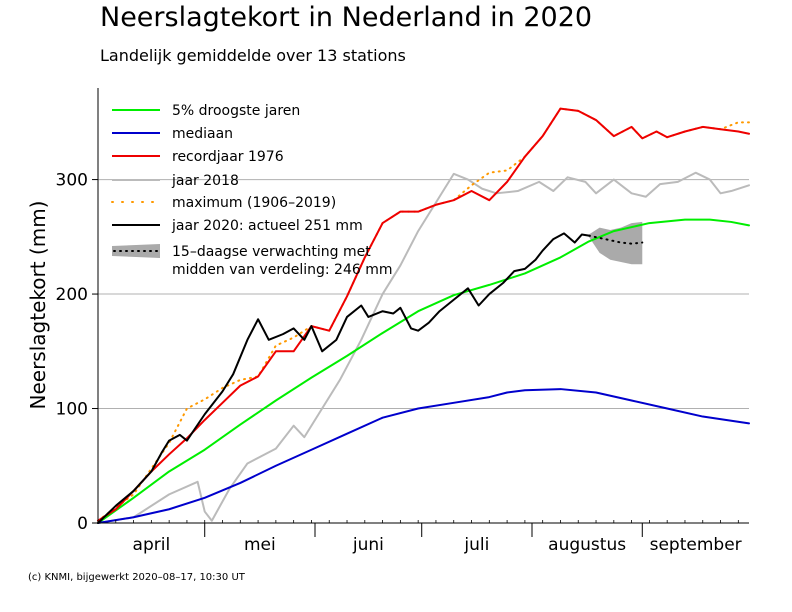  What do you see at coordinates (72, 410) in the screenshot?
I see `y-tick-label: 100` at bounding box center [72, 410].